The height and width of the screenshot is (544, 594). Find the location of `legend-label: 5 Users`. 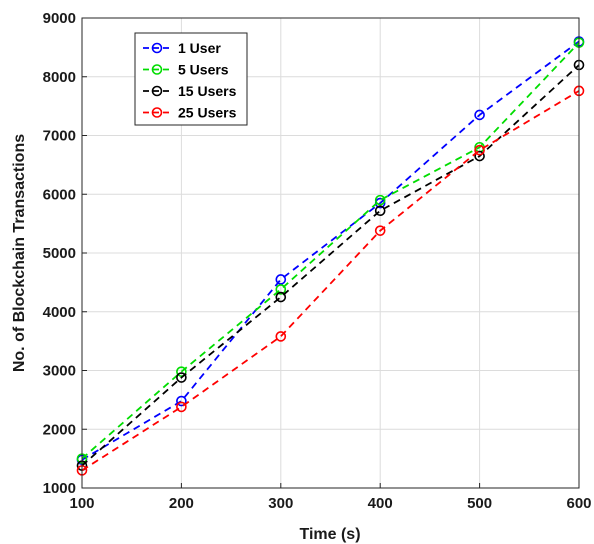

legend-label: 5 Users is located at coordinates (203, 70).